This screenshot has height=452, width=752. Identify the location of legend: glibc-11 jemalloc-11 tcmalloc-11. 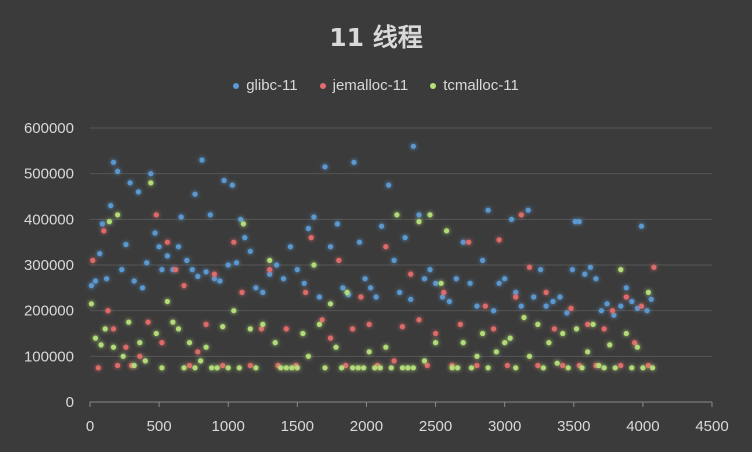
(376, 85).